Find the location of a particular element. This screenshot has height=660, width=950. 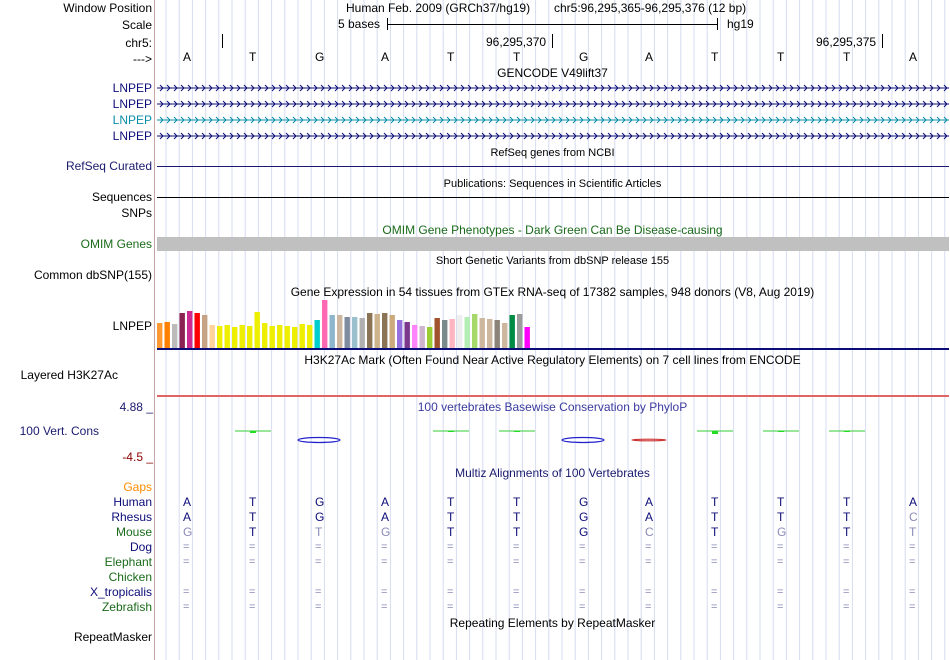

h3k27ac-label: Layered H3K27Ac is located at coordinates (69, 375).